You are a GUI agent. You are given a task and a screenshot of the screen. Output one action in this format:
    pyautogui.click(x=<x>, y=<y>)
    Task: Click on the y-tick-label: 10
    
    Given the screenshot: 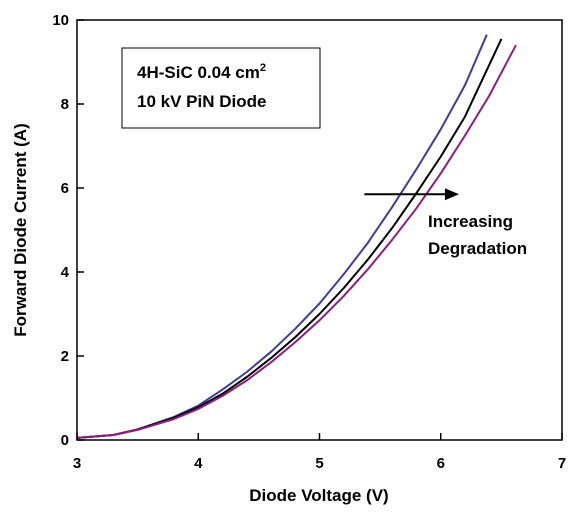 What is the action you would take?
    pyautogui.click(x=60, y=20)
    